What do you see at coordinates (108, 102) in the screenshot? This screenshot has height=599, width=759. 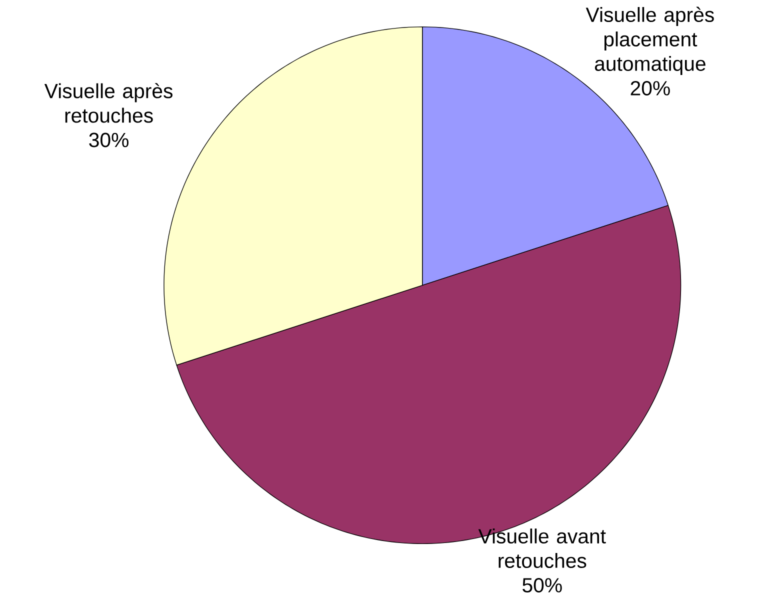 I see `slice-label: Visuelle après retouches` at bounding box center [108, 102].